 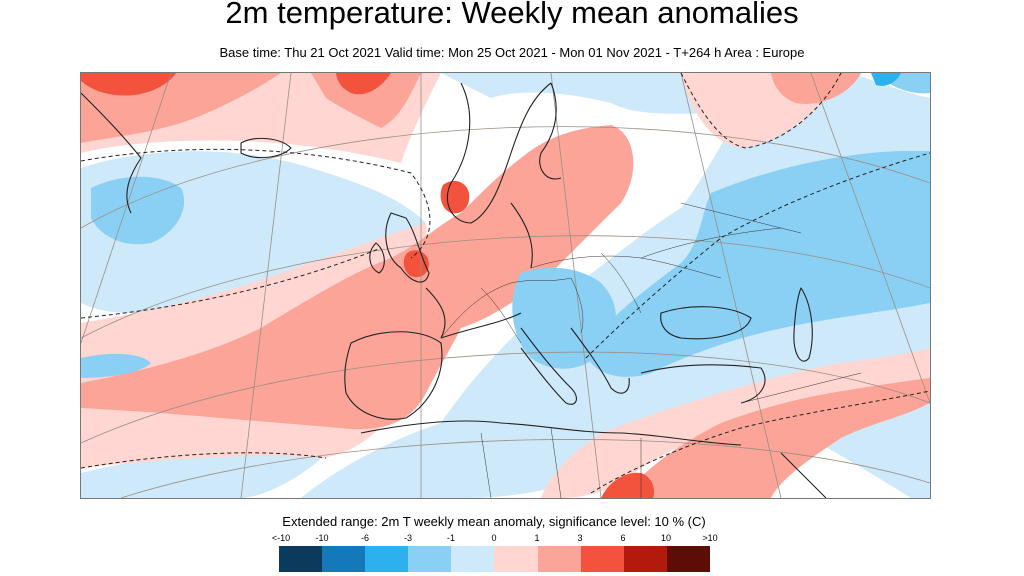 What do you see at coordinates (710, 538) in the screenshot?
I see `legend-label: >10` at bounding box center [710, 538].